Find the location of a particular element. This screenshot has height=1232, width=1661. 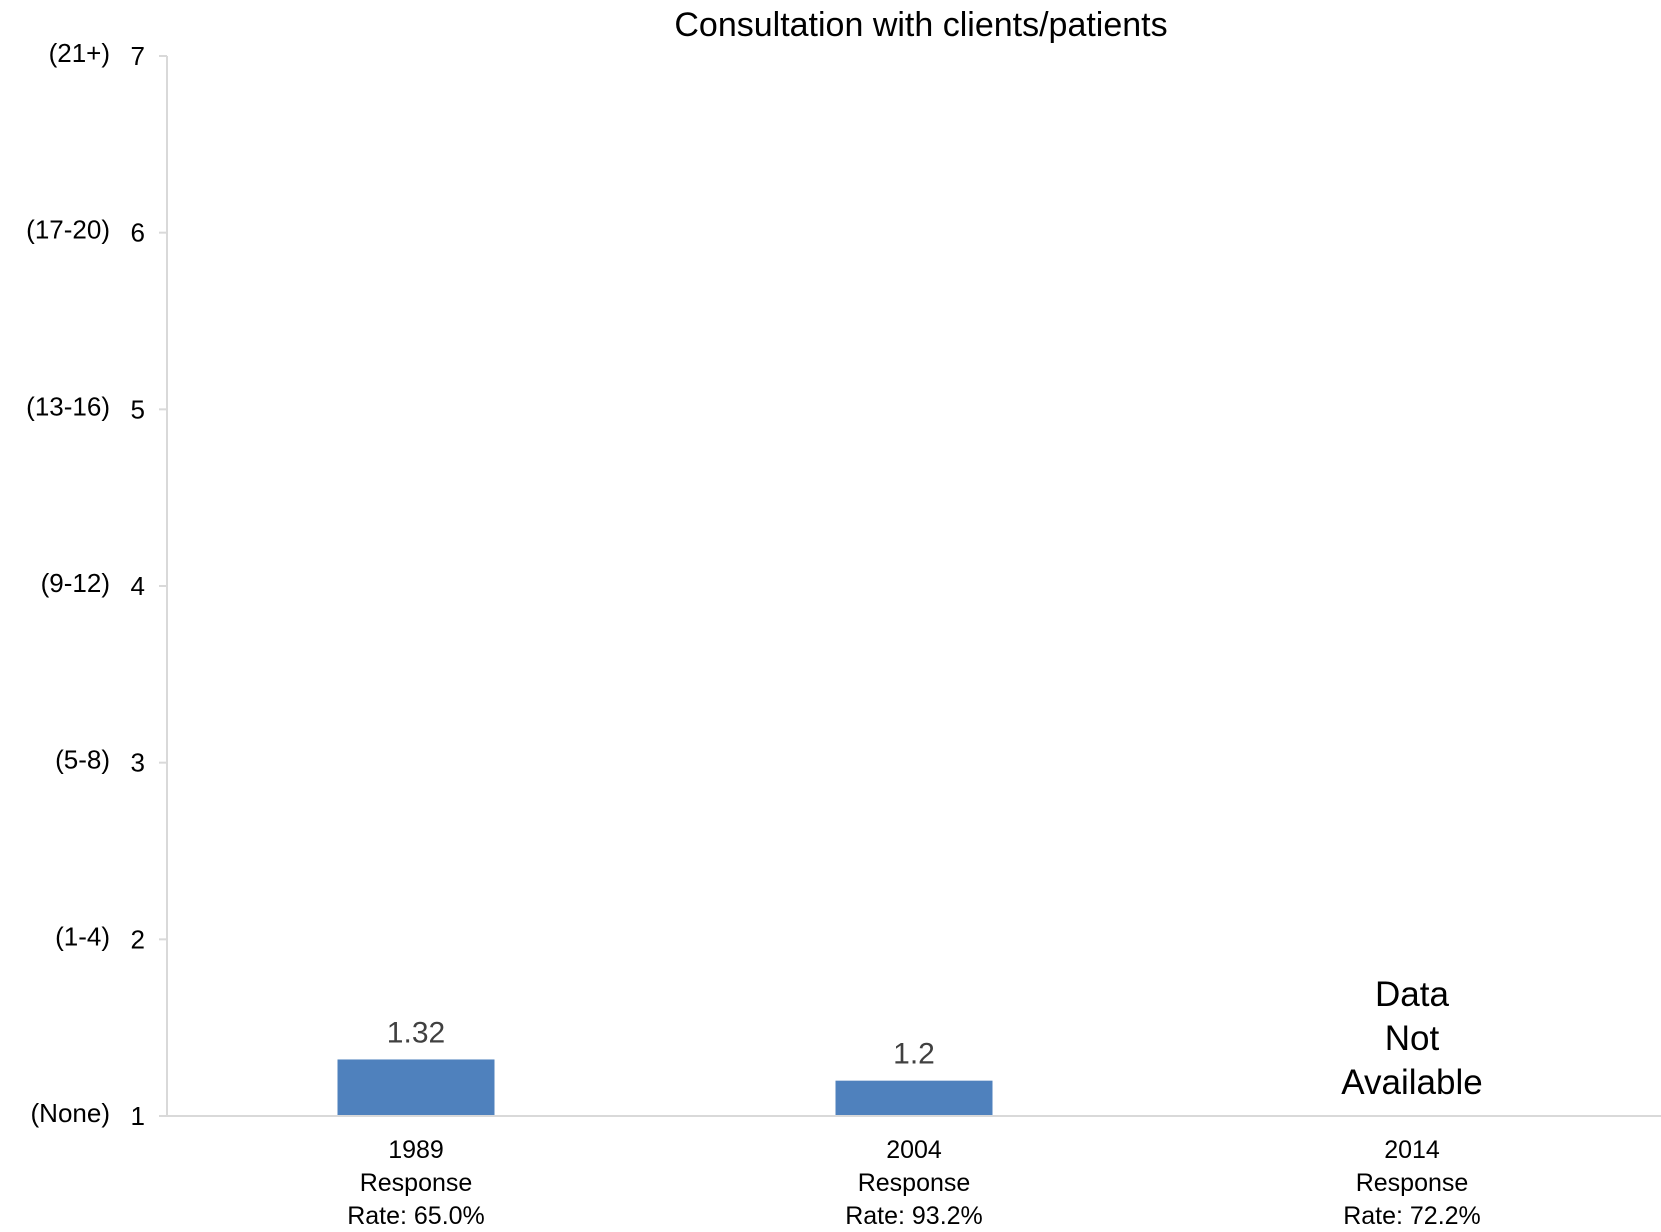

y-tick-label: 3 is located at coordinates (138, 763).